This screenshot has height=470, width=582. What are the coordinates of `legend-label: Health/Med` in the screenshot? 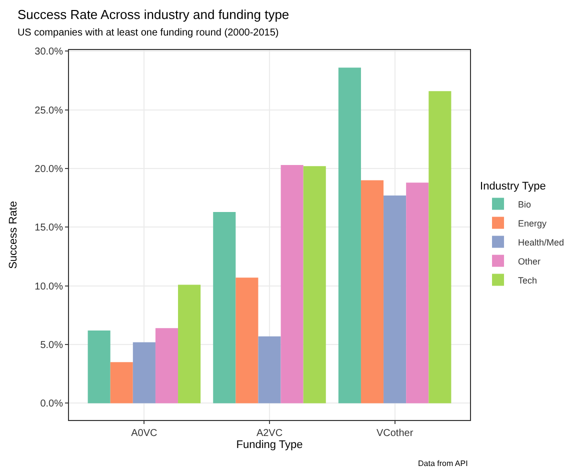 It's located at (541, 242).